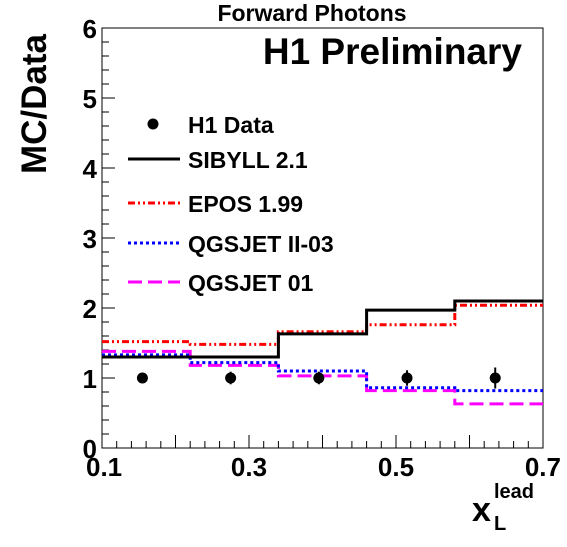 This screenshot has height=547, width=567. What do you see at coordinates (90, 239) in the screenshot?
I see `y-tick-label: 3` at bounding box center [90, 239].